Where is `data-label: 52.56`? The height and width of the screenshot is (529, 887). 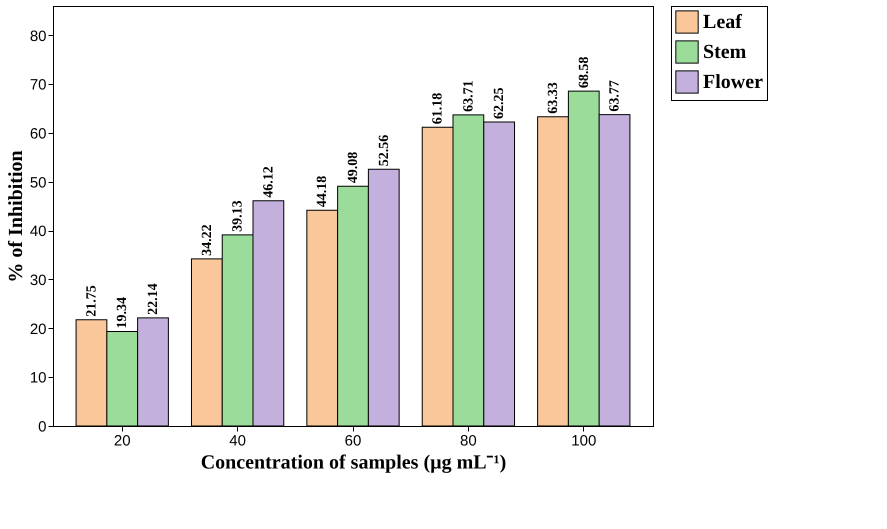 data-label: 52.56 is located at coordinates (384, 150).